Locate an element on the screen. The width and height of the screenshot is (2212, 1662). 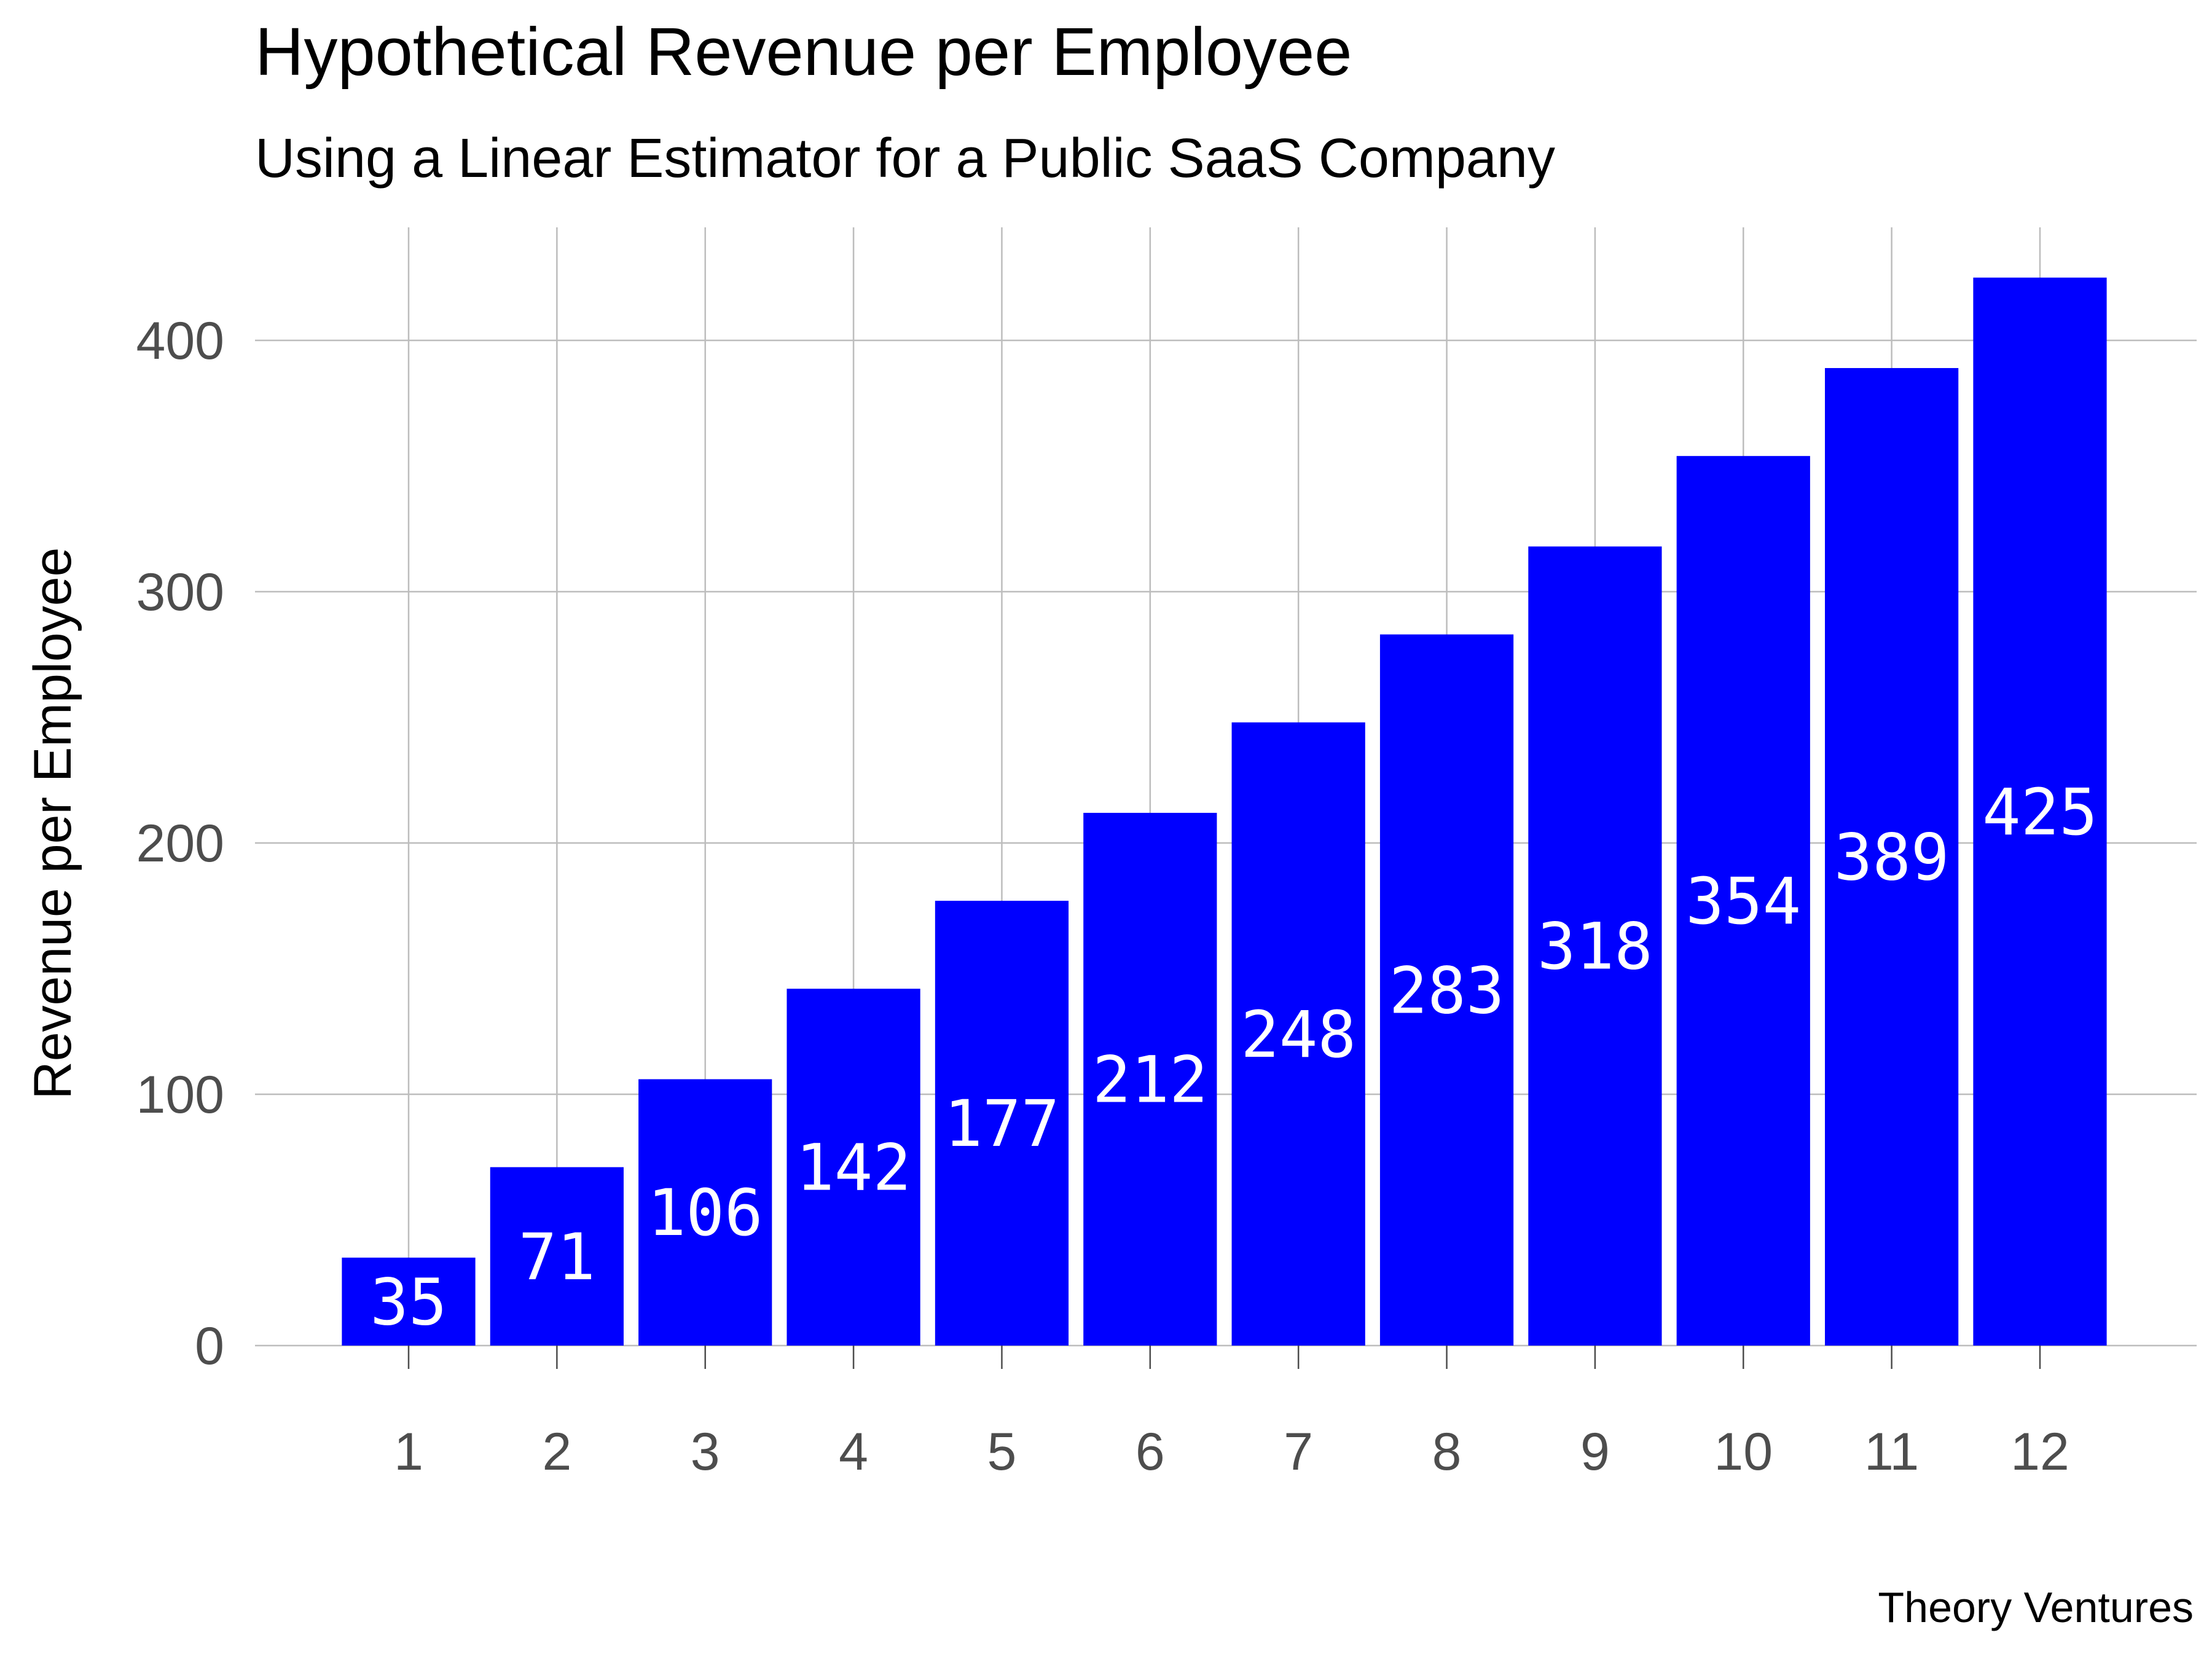
bar-value-label: 389 is located at coordinates (1892, 857).